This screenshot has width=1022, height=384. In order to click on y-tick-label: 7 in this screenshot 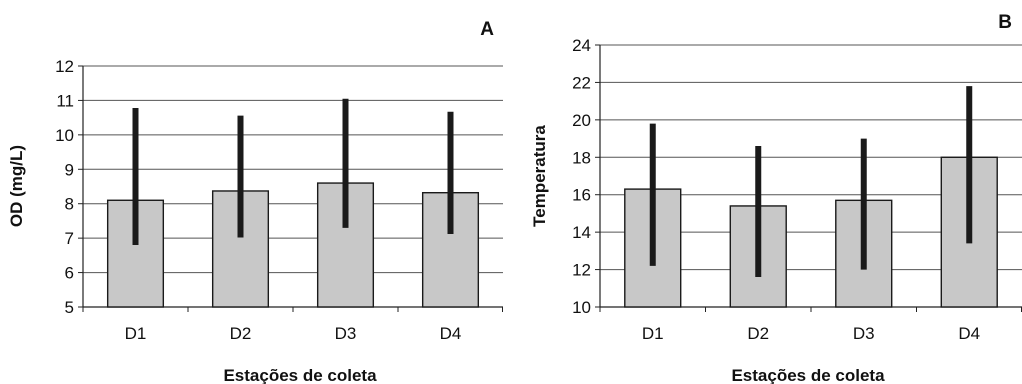, I will do `click(69, 238)`.